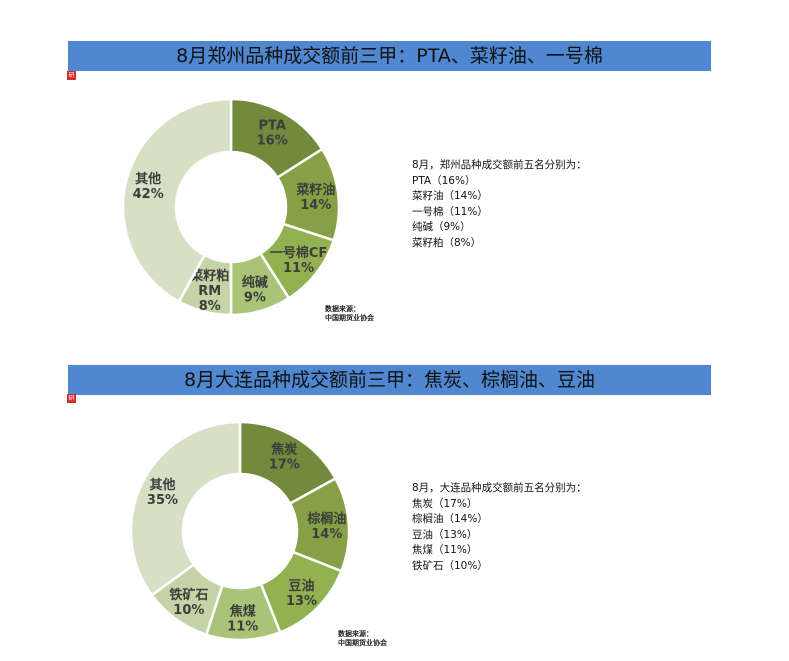  I want to click on summary-line: 焦煤（11%）, so click(445, 550).